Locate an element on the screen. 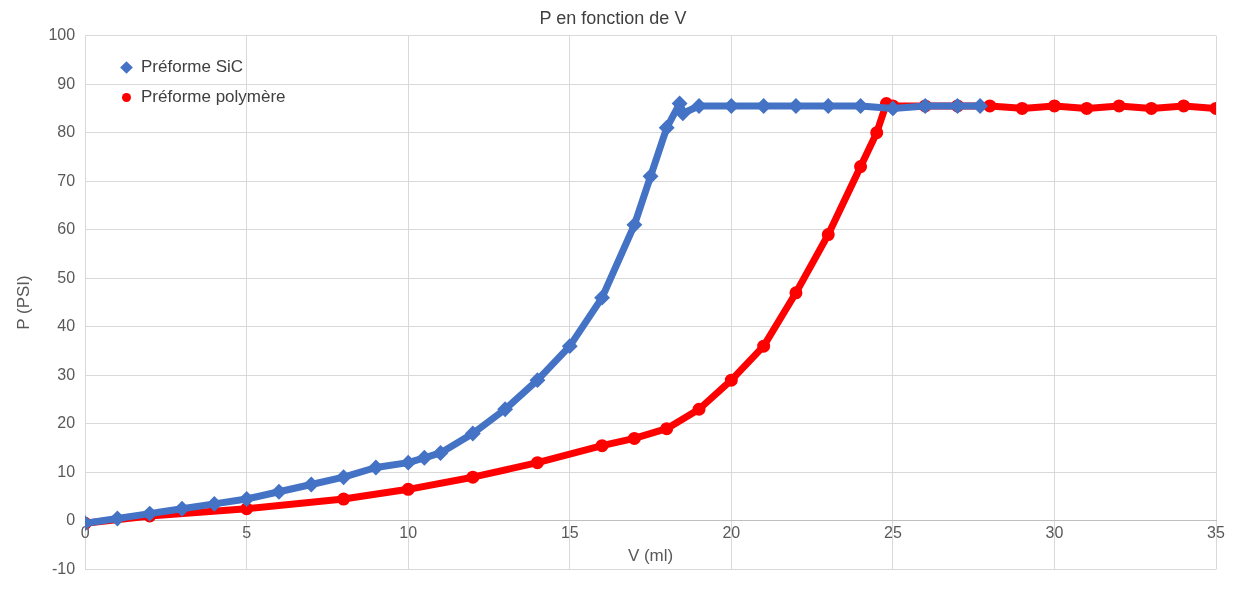 The image size is (1242, 589). x-tick-label: 10 is located at coordinates (408, 532).